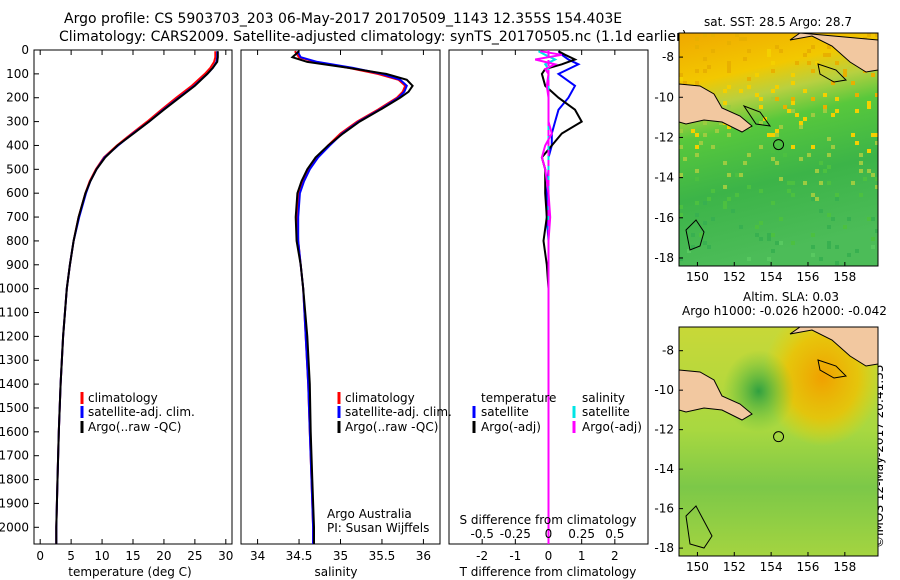  Describe the element at coordinates (14, 384) in the screenshot. I see `y-tick-label: 1400` at that location.